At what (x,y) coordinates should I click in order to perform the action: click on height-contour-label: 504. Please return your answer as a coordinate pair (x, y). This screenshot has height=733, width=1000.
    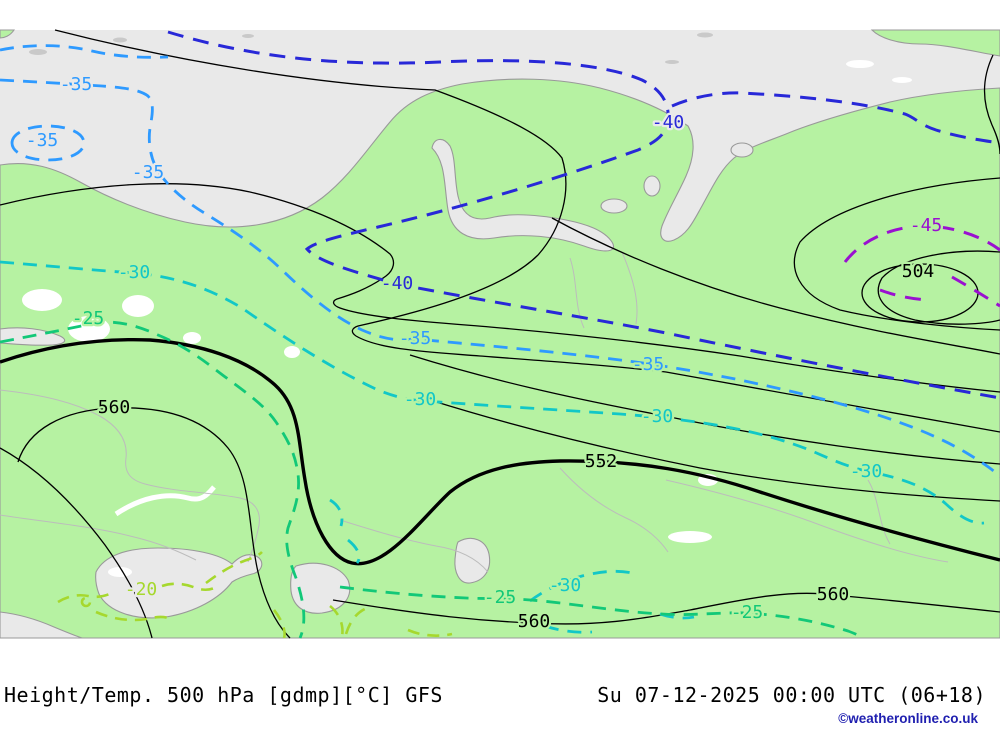
    Looking at the image, I should click on (918, 271).